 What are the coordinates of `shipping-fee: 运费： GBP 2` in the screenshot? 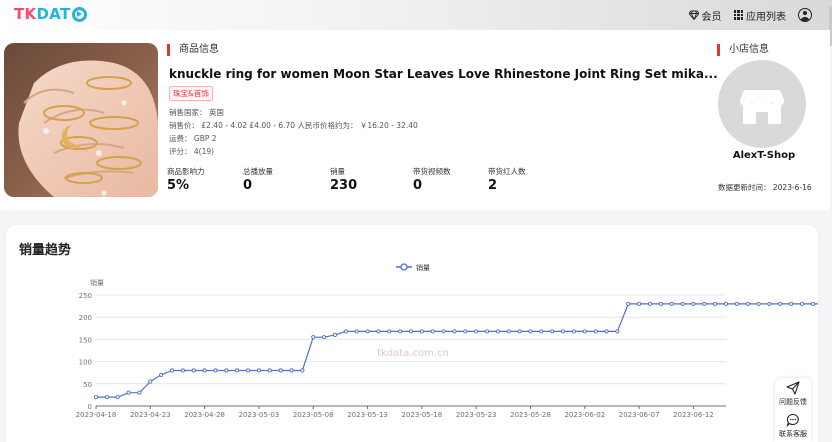 It's located at (193, 138).